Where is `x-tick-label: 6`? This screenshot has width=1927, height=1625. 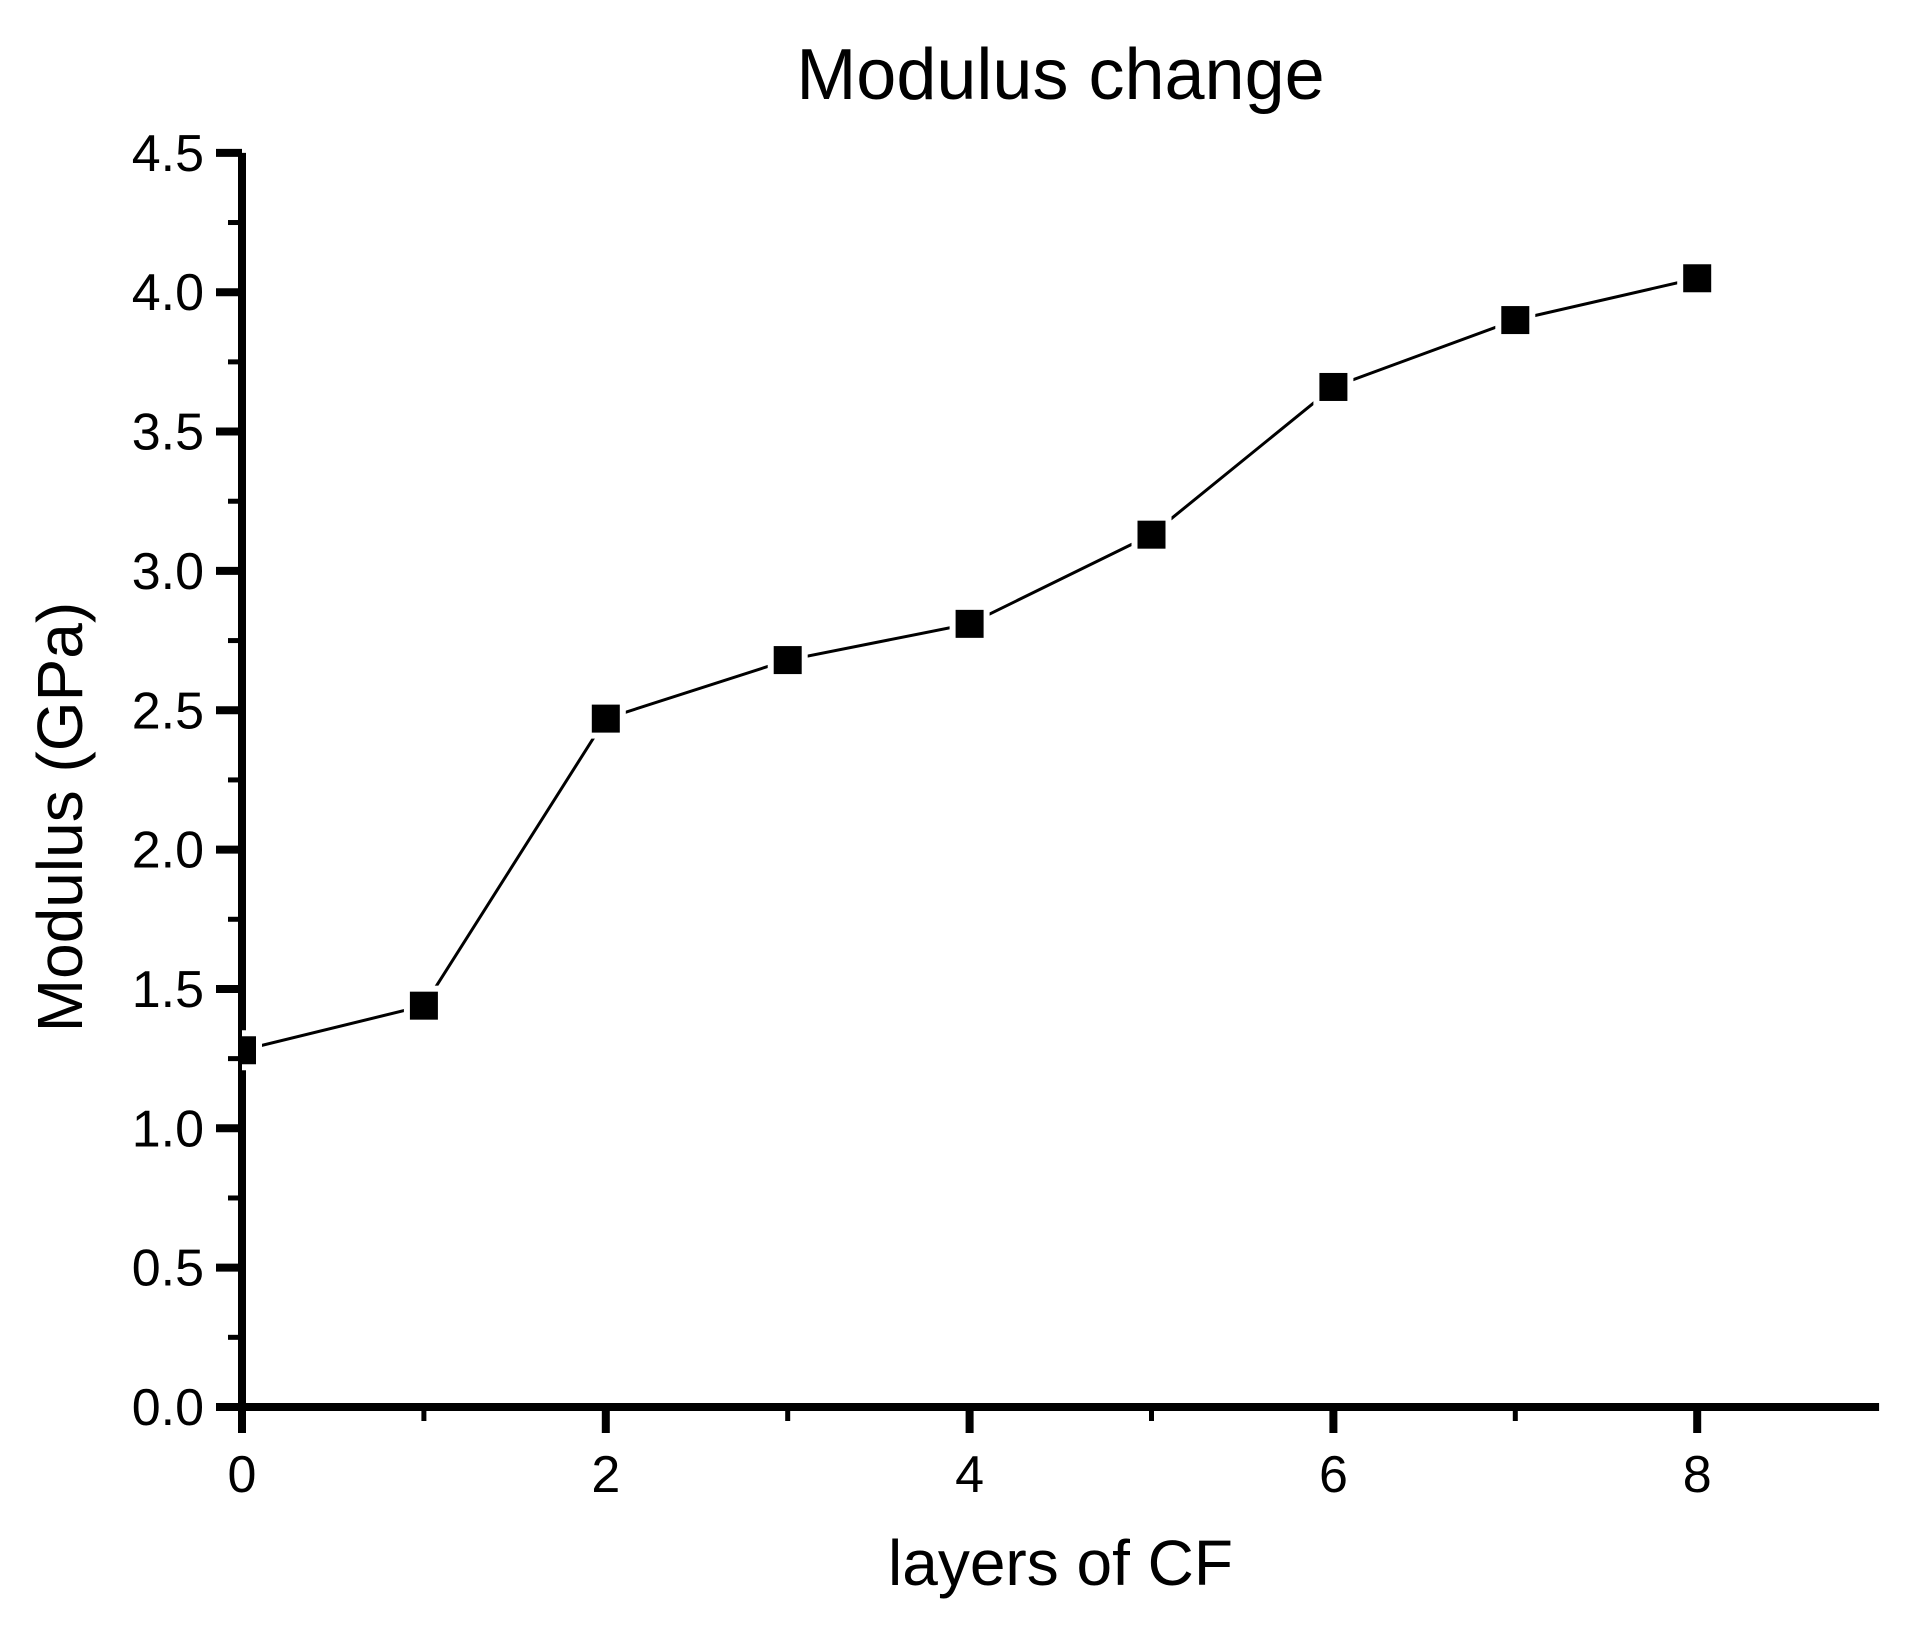
x-tick-label: 6 is located at coordinates (1333, 1475).